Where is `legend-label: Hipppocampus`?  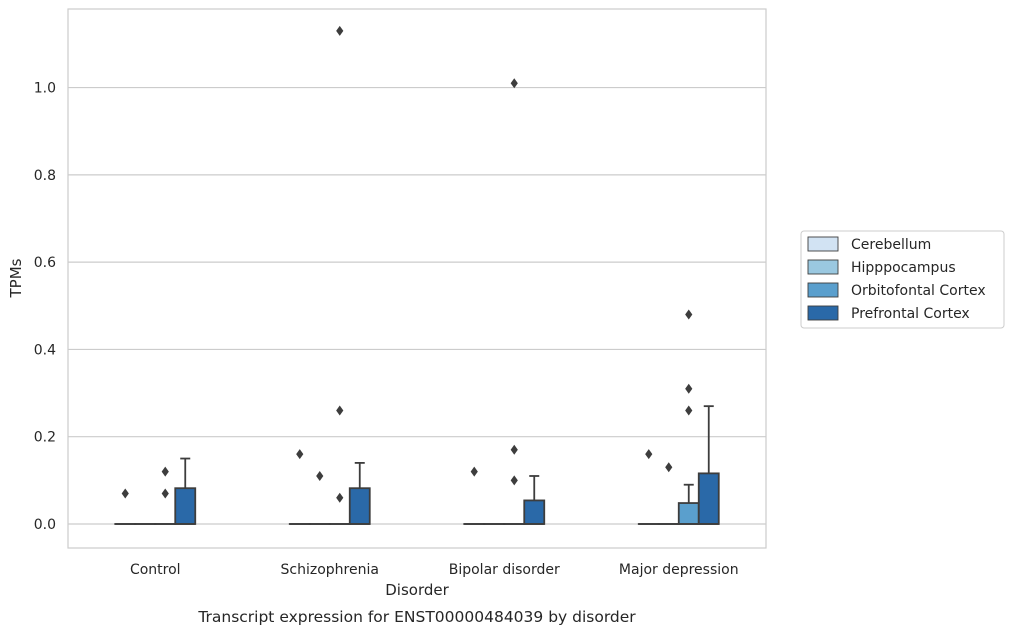
legend-label: Hipppocampus is located at coordinates (903, 268).